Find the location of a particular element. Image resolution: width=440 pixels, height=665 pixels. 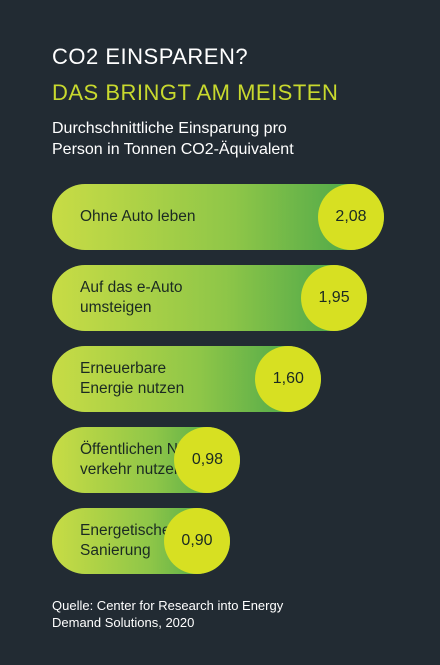

bar-label: Auf das e-Auto umsteigen is located at coordinates (131, 297).